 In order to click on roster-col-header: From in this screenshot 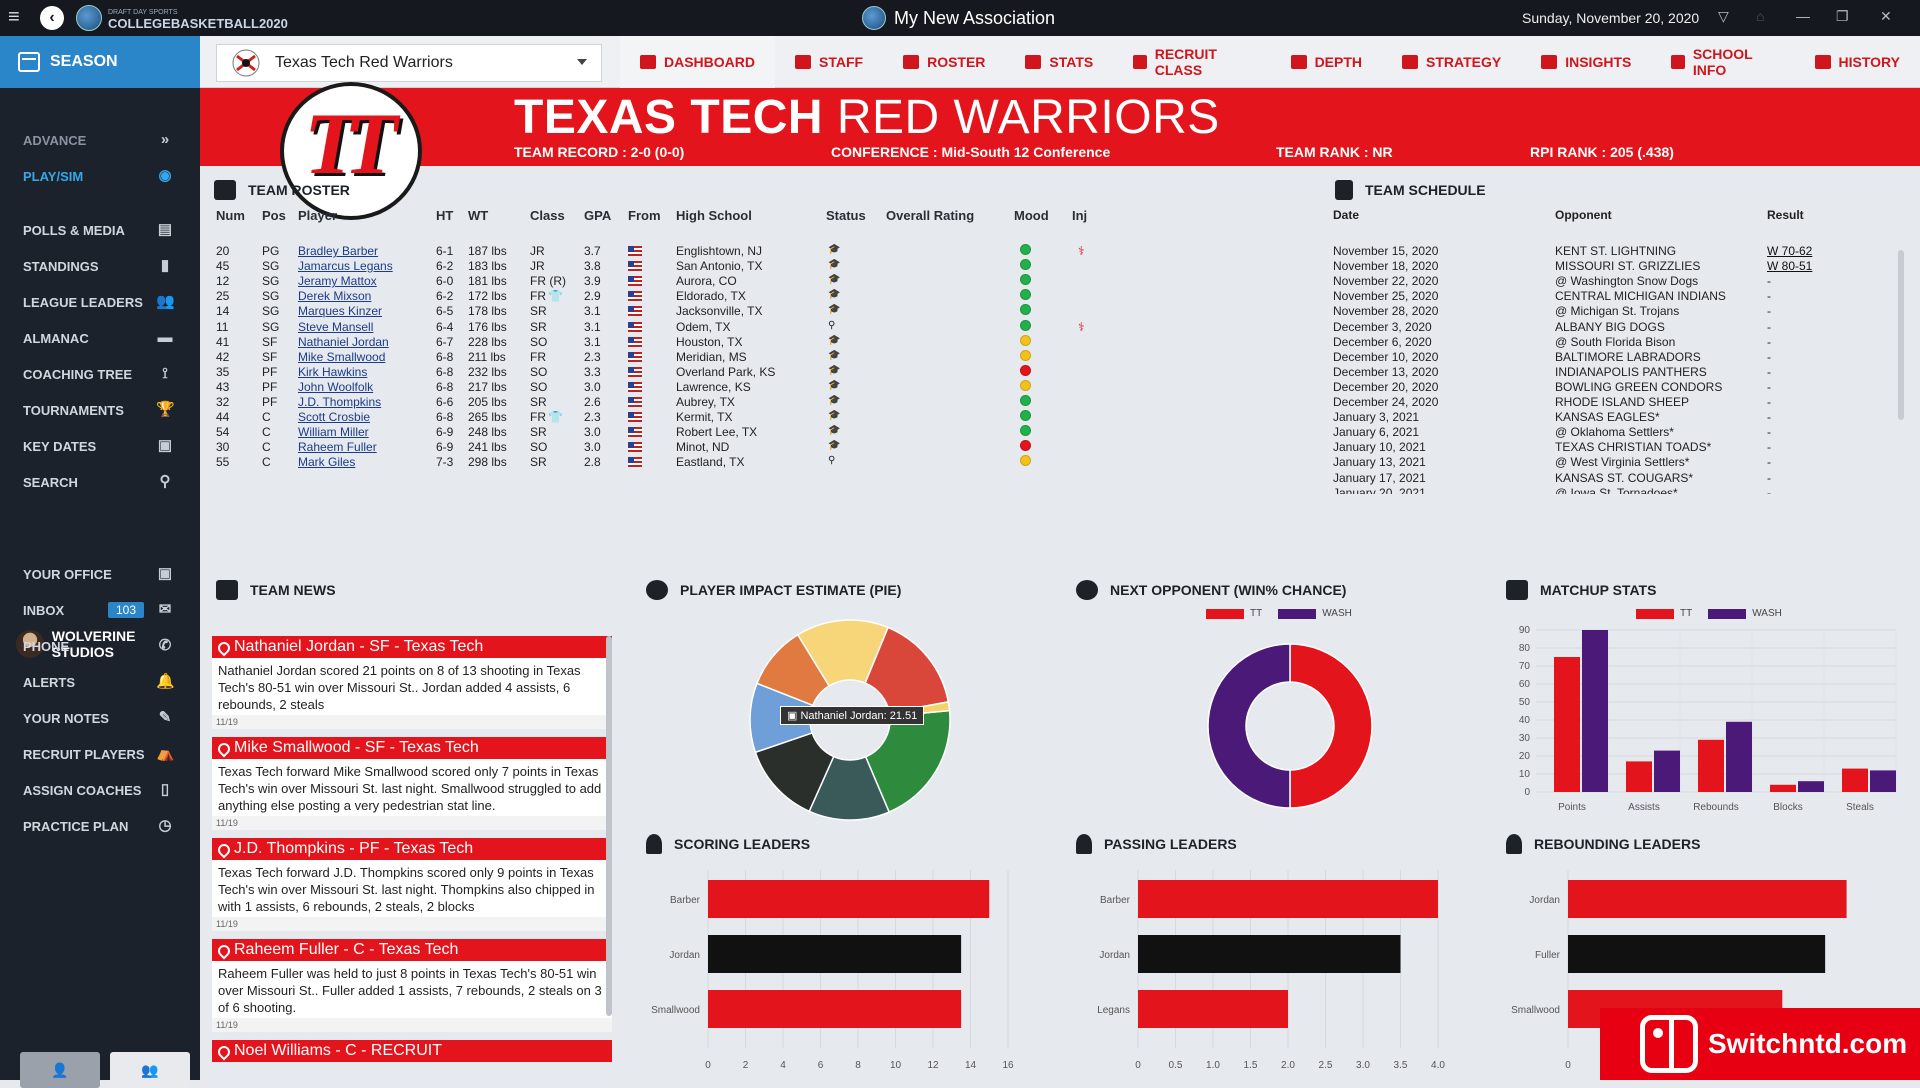, I will do `click(644, 215)`.